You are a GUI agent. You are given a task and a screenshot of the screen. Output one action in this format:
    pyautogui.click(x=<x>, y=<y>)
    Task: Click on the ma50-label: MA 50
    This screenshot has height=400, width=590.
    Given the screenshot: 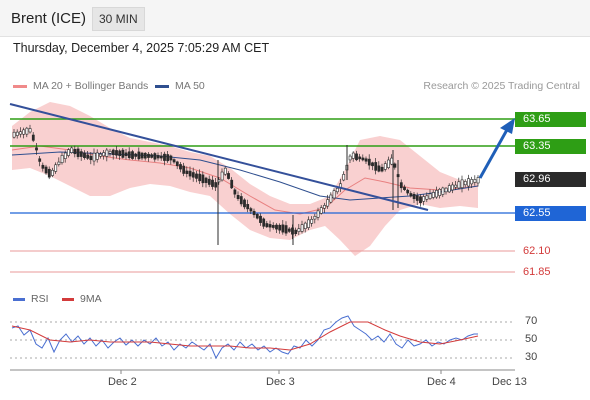 What is the action you would take?
    pyautogui.click(x=190, y=86)
    